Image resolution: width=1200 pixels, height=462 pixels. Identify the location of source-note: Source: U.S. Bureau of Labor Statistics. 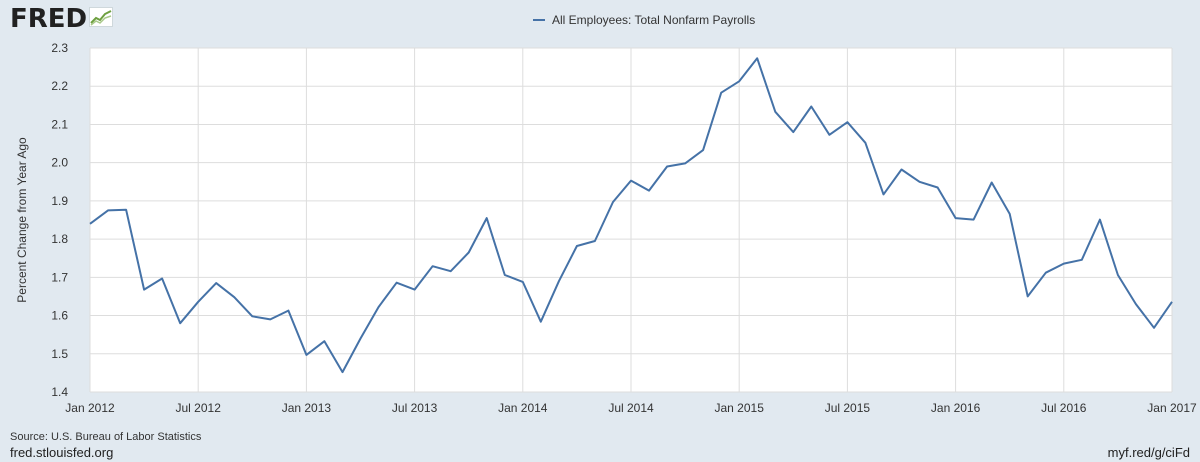
(106, 437).